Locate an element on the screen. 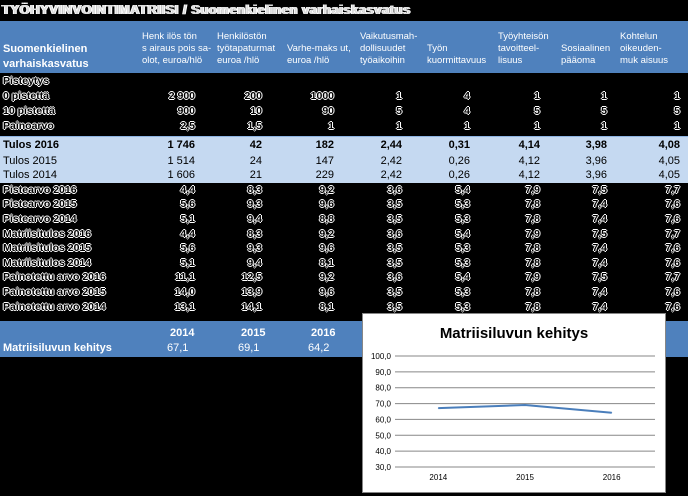 The width and height of the screenshot is (688, 496). chart-title: Matriisiluvun kehitys is located at coordinates (514, 333).